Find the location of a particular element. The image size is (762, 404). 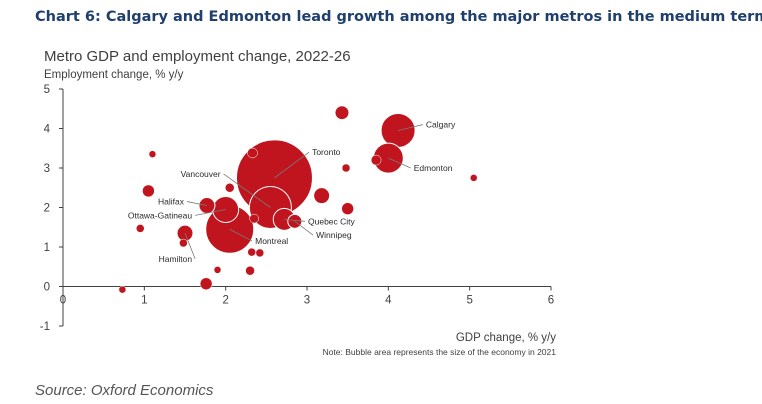

bubble-label: Hamilton is located at coordinates (176, 259).